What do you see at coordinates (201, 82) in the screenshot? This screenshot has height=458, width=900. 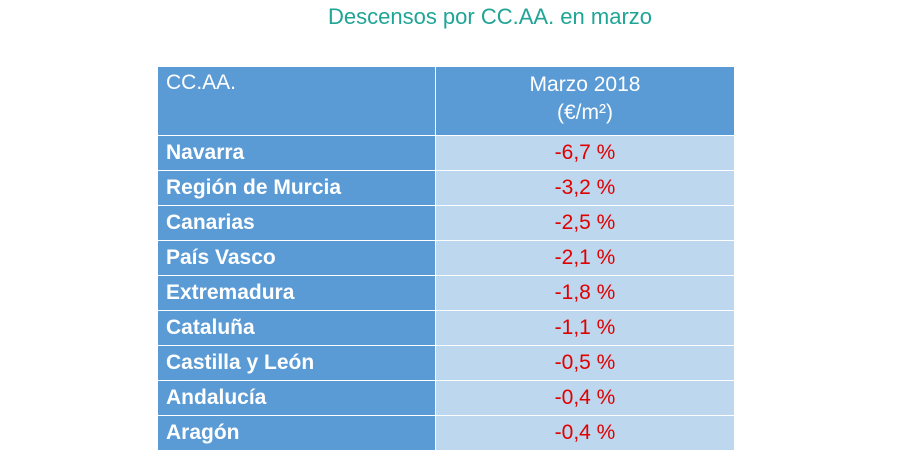 I see `header-label: CC.AA.` at bounding box center [201, 82].